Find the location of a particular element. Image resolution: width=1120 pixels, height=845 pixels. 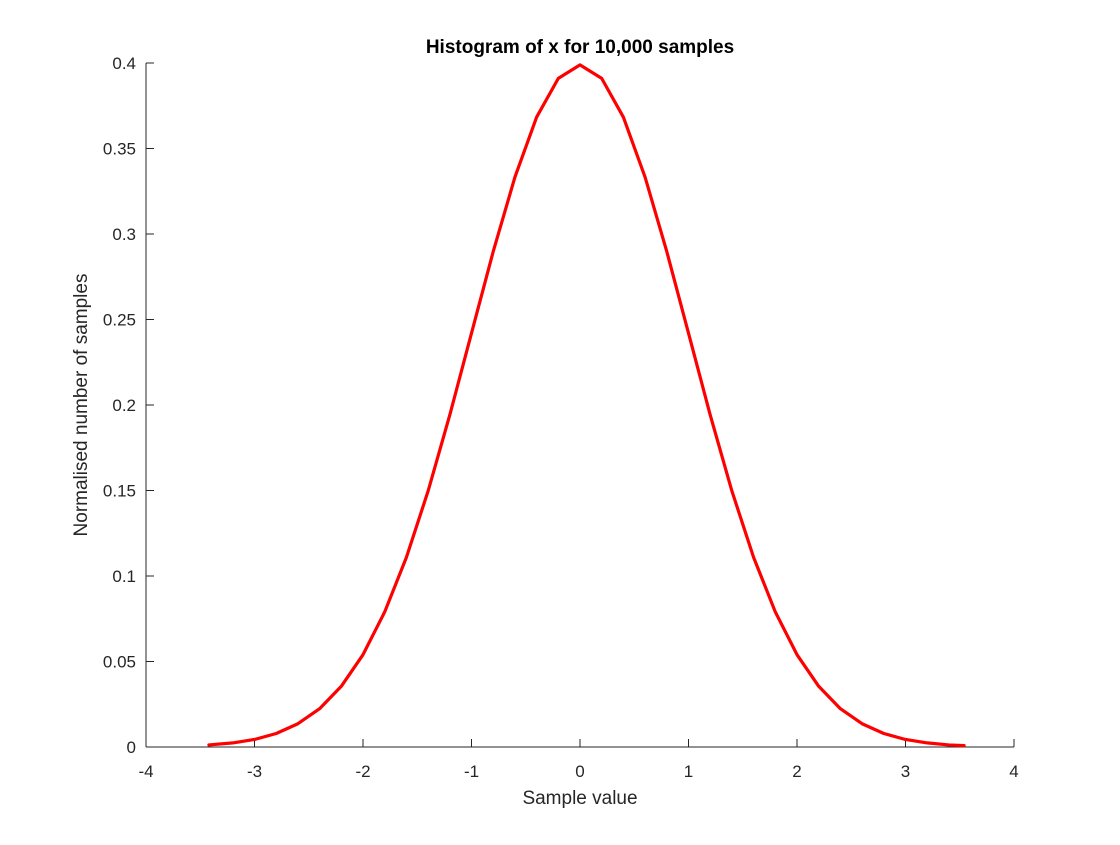

y-tick-label: 0.05 is located at coordinates (119, 662).